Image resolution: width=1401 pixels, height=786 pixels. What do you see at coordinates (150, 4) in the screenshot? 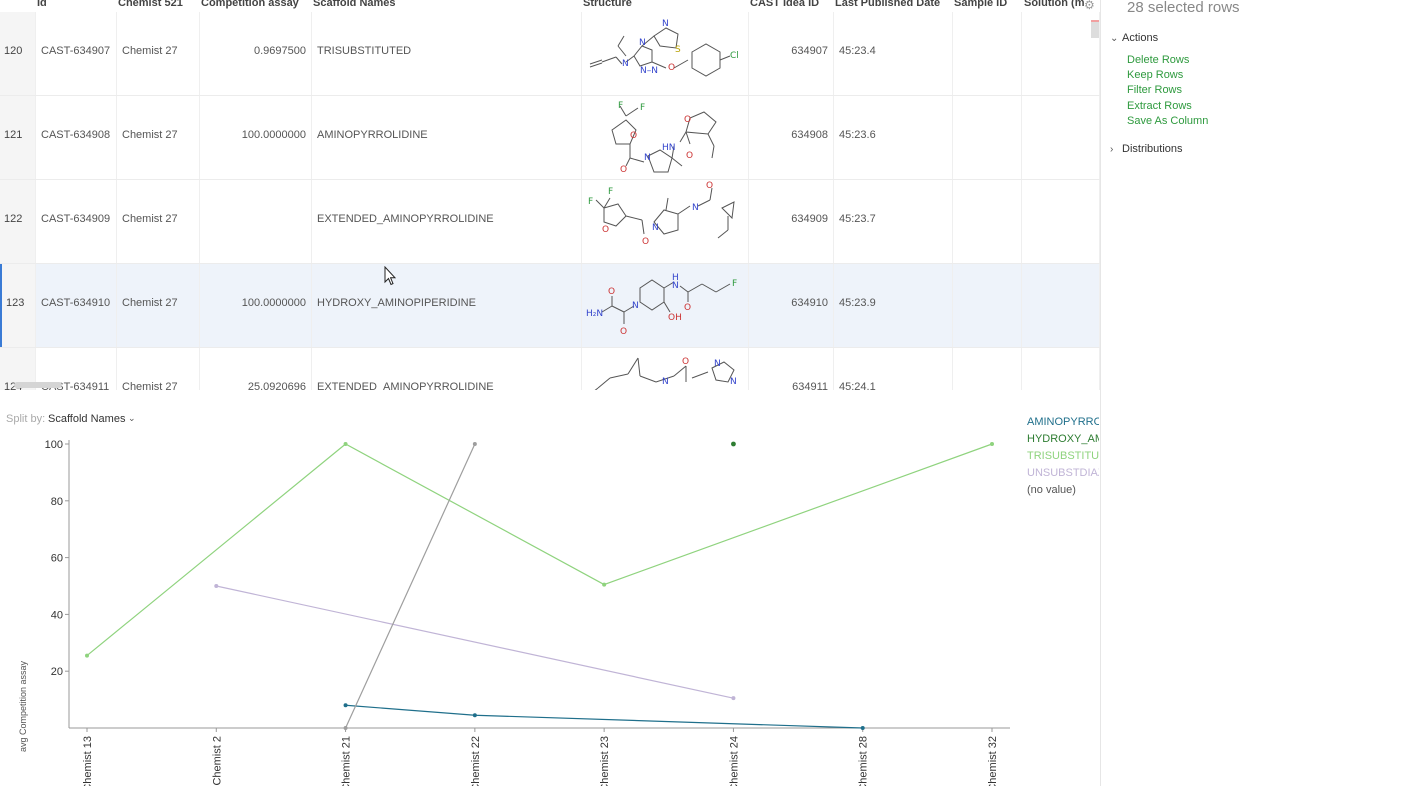
I see `column-header-chemist: Chemist 521` at bounding box center [150, 4].